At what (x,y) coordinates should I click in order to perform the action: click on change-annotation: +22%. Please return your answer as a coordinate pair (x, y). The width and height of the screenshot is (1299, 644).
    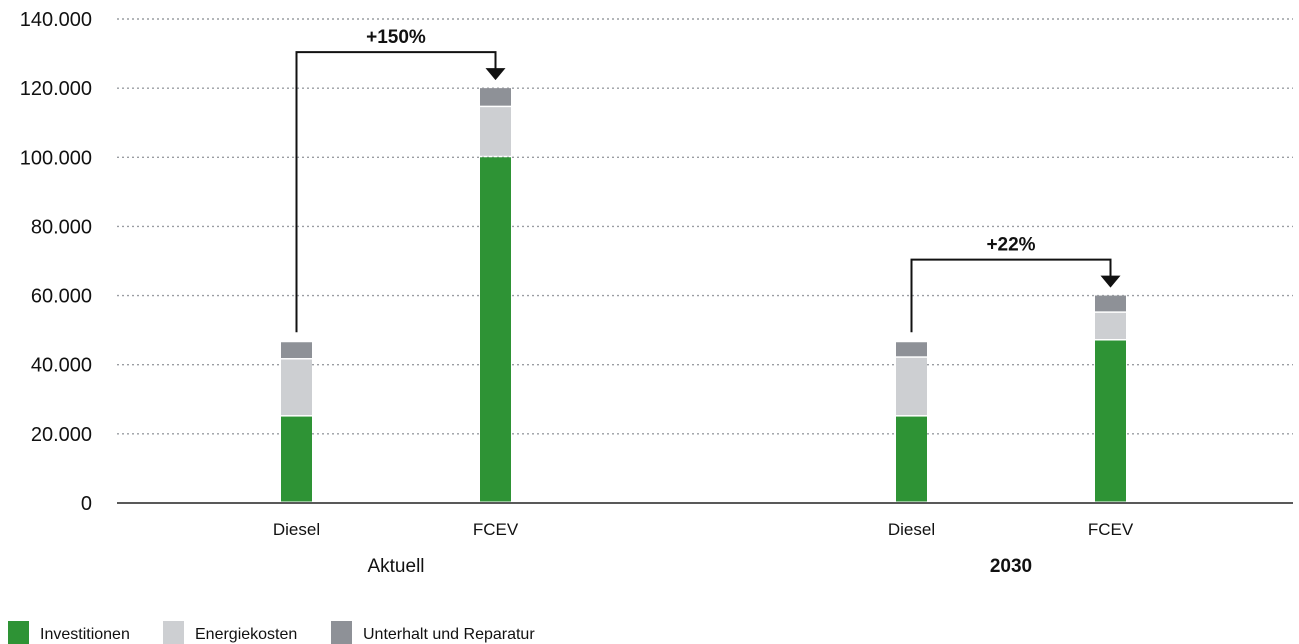
    Looking at the image, I should click on (1015, 284).